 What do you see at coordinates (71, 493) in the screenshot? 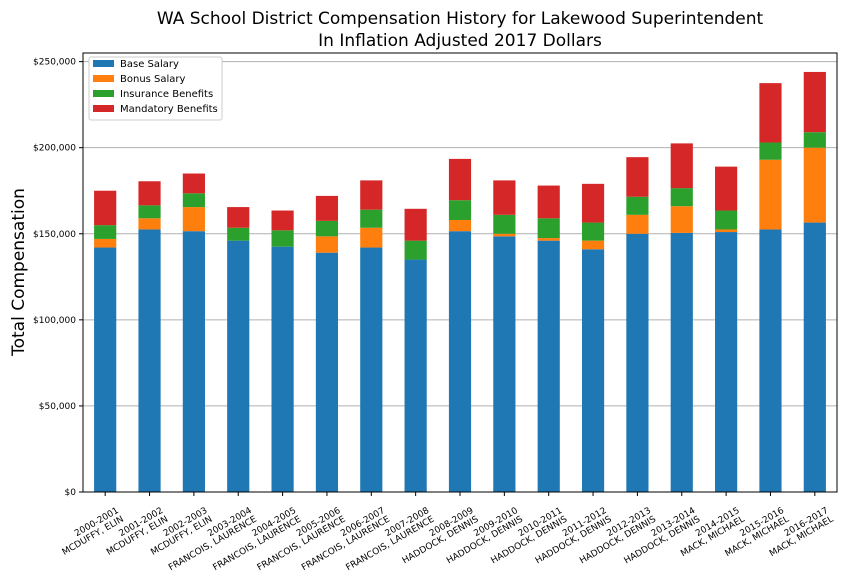
I see `y-tick-label: $0` at bounding box center [71, 493].